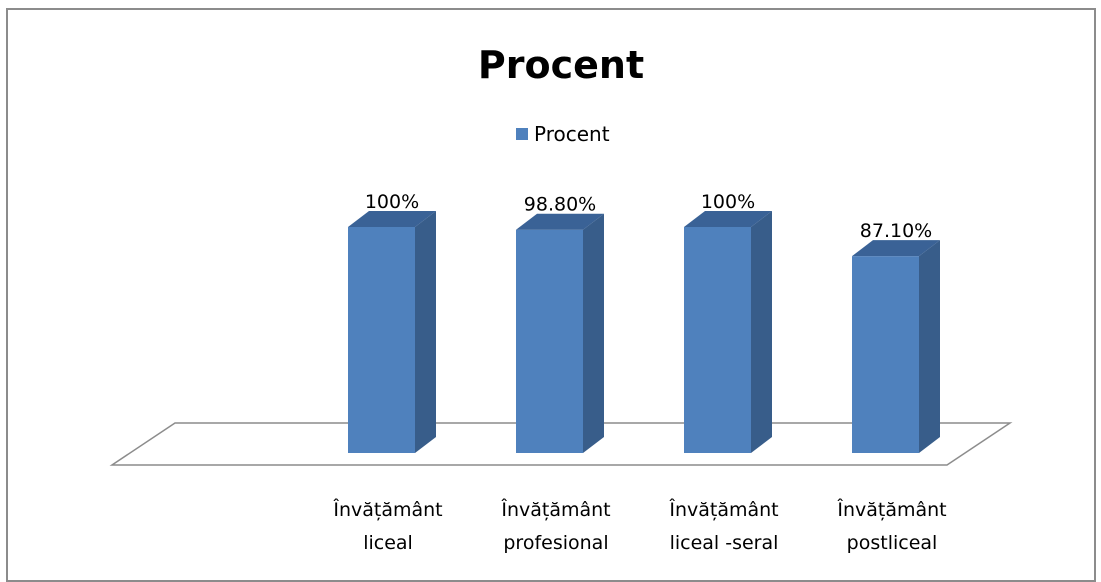 The width and height of the screenshot is (1101, 582). I want to click on data-label: 87.10%, so click(896, 231).